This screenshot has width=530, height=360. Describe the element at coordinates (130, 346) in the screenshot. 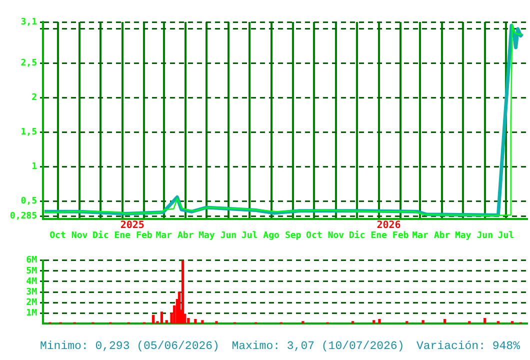

I see `text: Minimo: 0,293 (05/06/2026)` at that location.